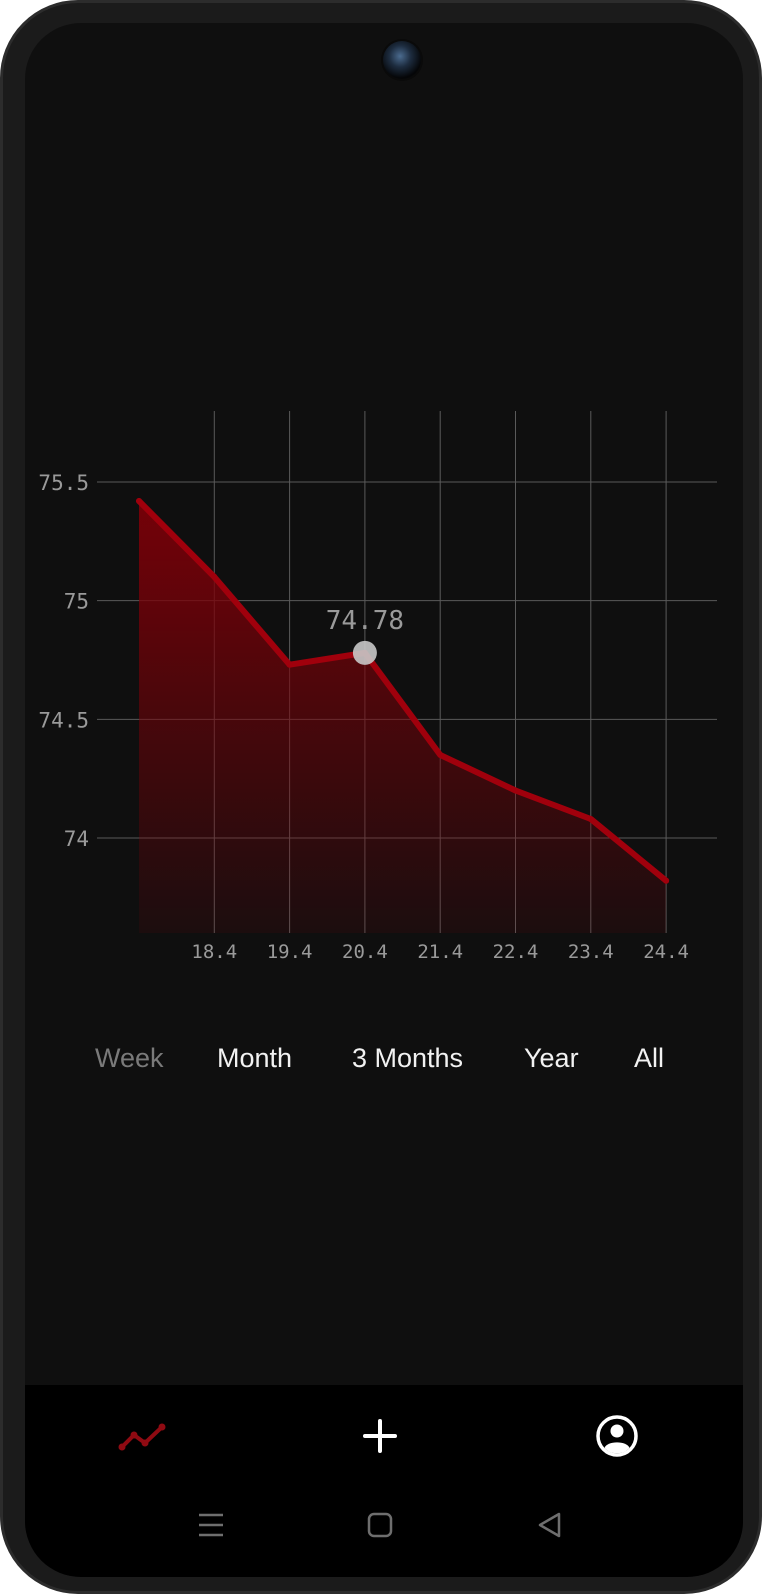 Image resolution: width=762 pixels, height=1594 pixels. I want to click on highlight-marker, so click(364, 652).